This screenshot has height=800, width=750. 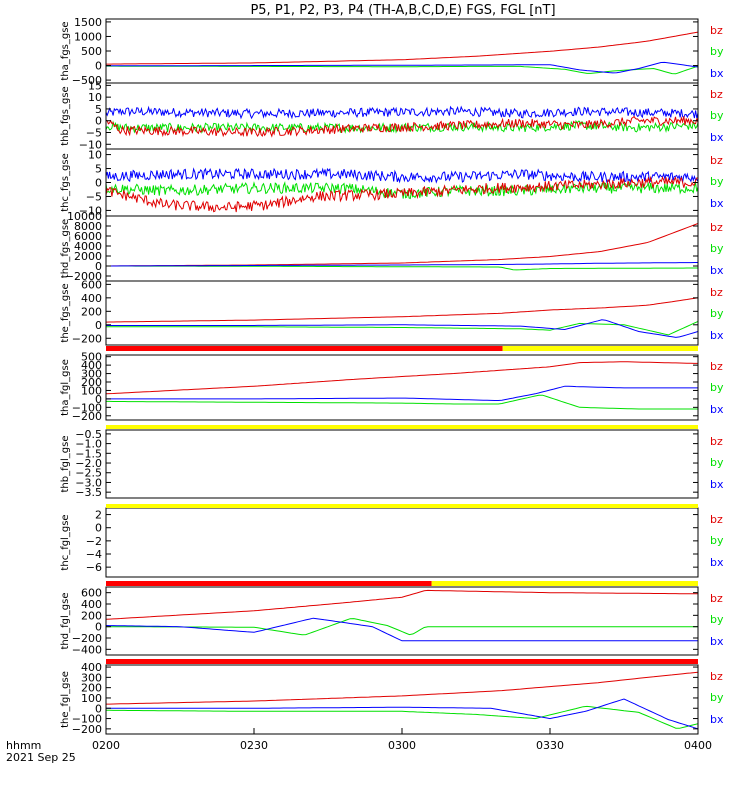 What do you see at coordinates (83, 276) in the screenshot?
I see `y-tick-label: −2000` at bounding box center [83, 276].